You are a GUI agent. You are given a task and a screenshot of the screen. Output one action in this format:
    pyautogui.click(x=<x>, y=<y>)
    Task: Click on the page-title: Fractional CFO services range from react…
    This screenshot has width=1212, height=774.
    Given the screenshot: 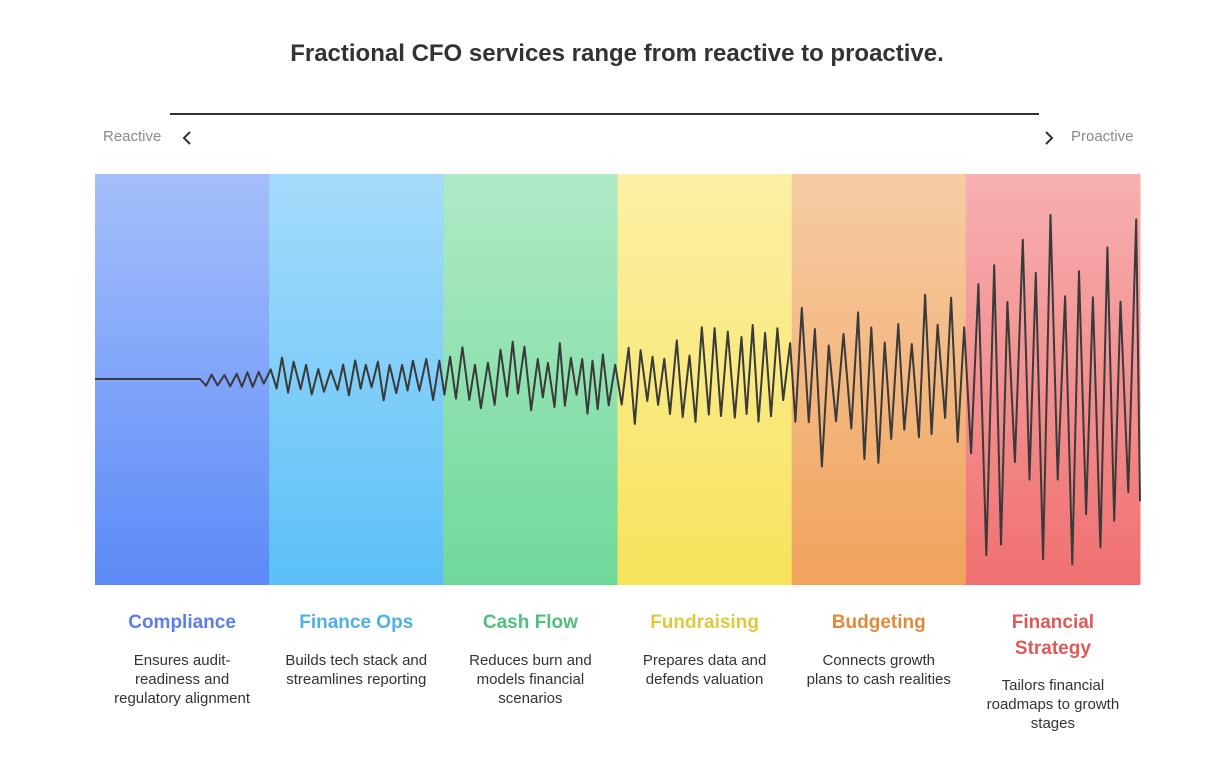 What is the action you would take?
    pyautogui.click(x=617, y=53)
    